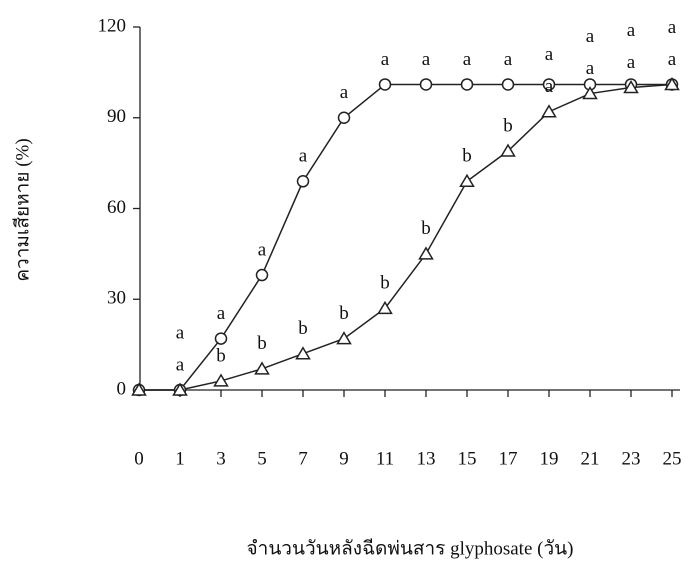 The width and height of the screenshot is (688, 566). Describe the element at coordinates (221, 458) in the screenshot. I see `x-tick-label: 3` at that location.